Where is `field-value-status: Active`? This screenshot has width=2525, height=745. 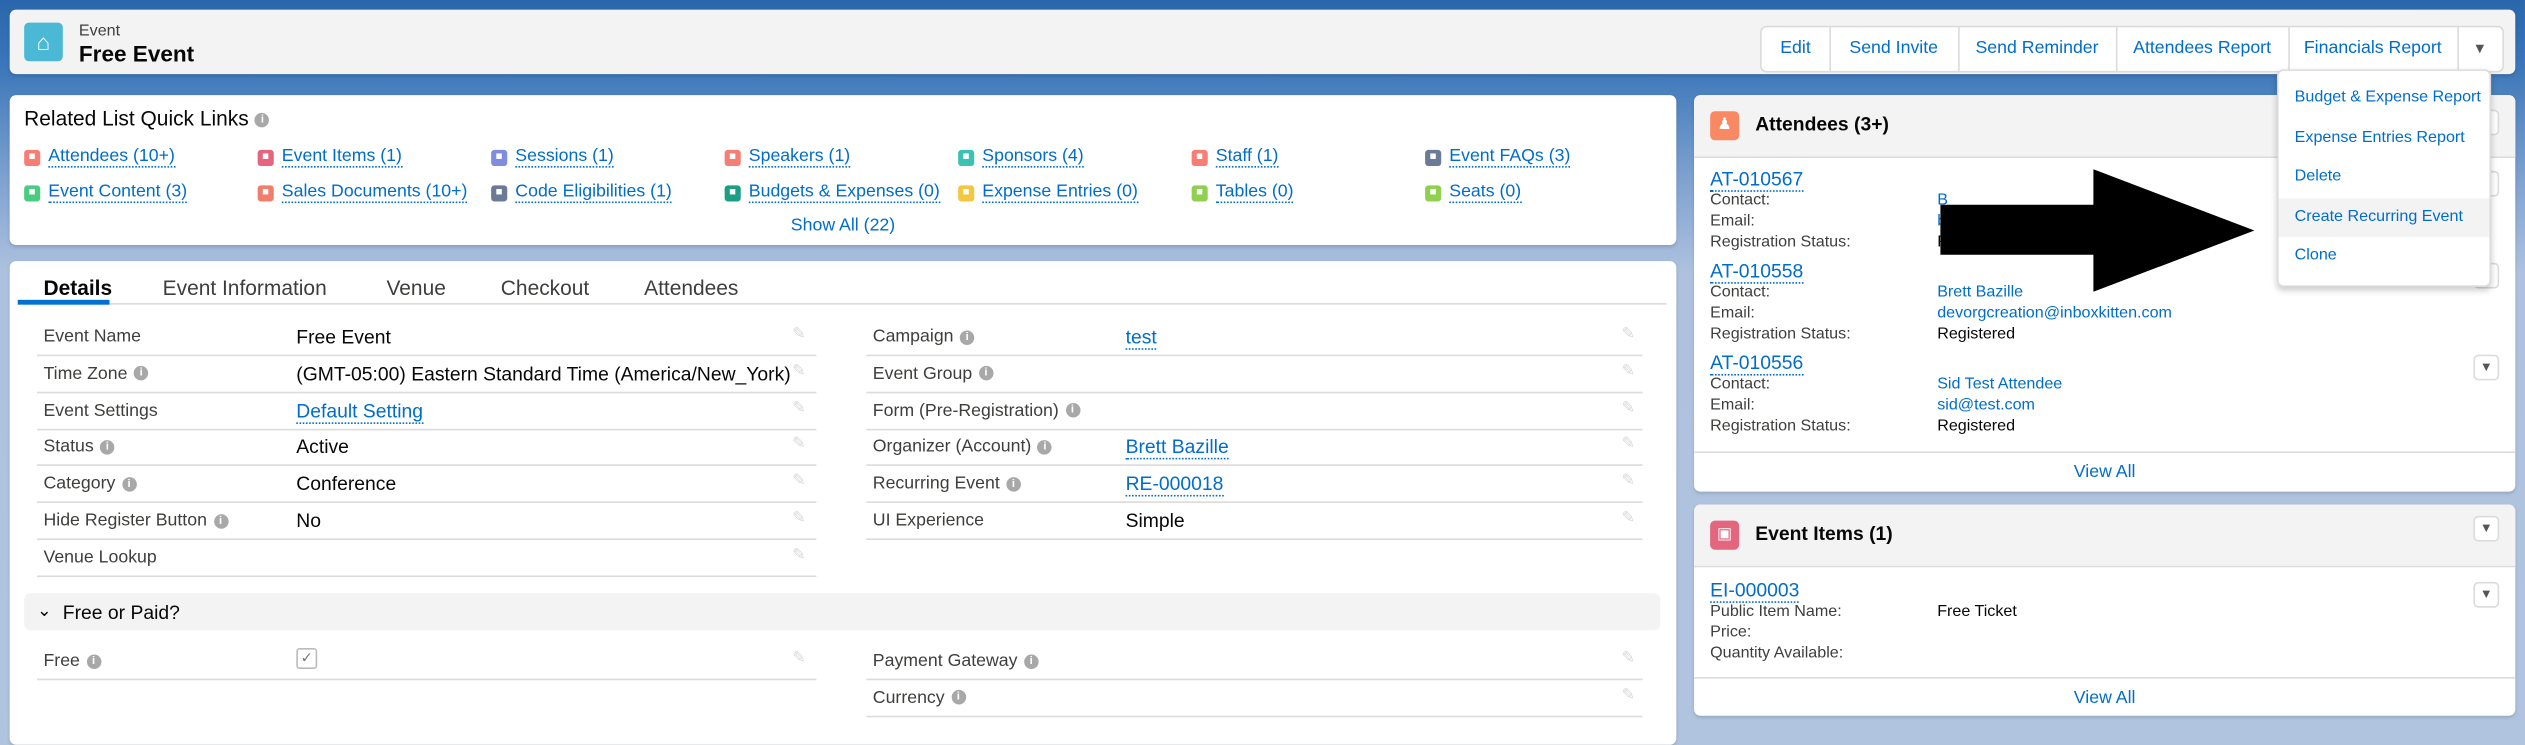 field-value-status: Active is located at coordinates (322, 447).